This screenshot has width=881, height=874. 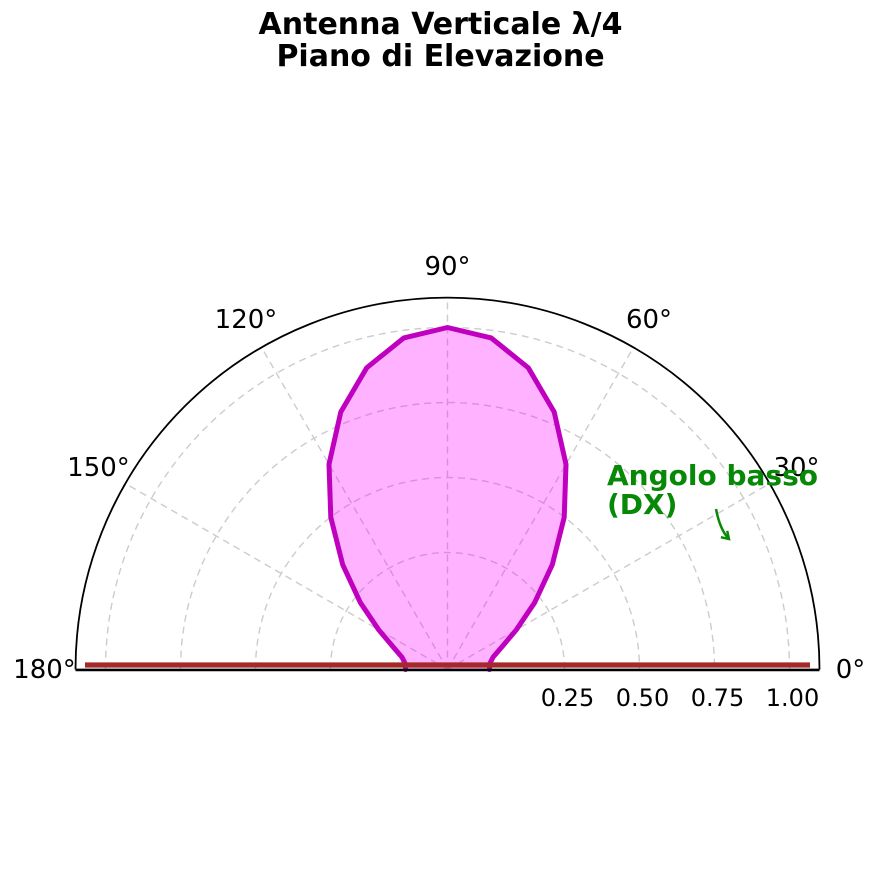 What do you see at coordinates (567, 698) in the screenshot?
I see `r-tick-0.25: 0.25` at bounding box center [567, 698].